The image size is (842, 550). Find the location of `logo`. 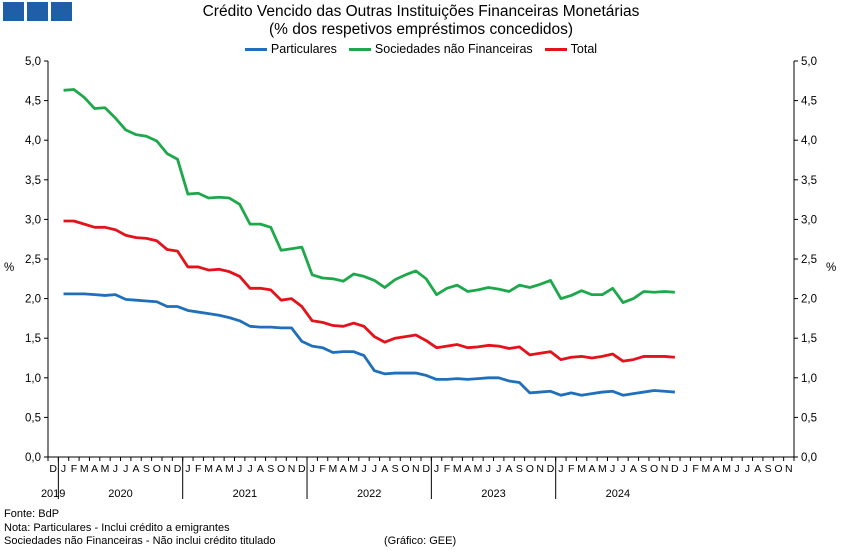

logo is located at coordinates (37, 11).